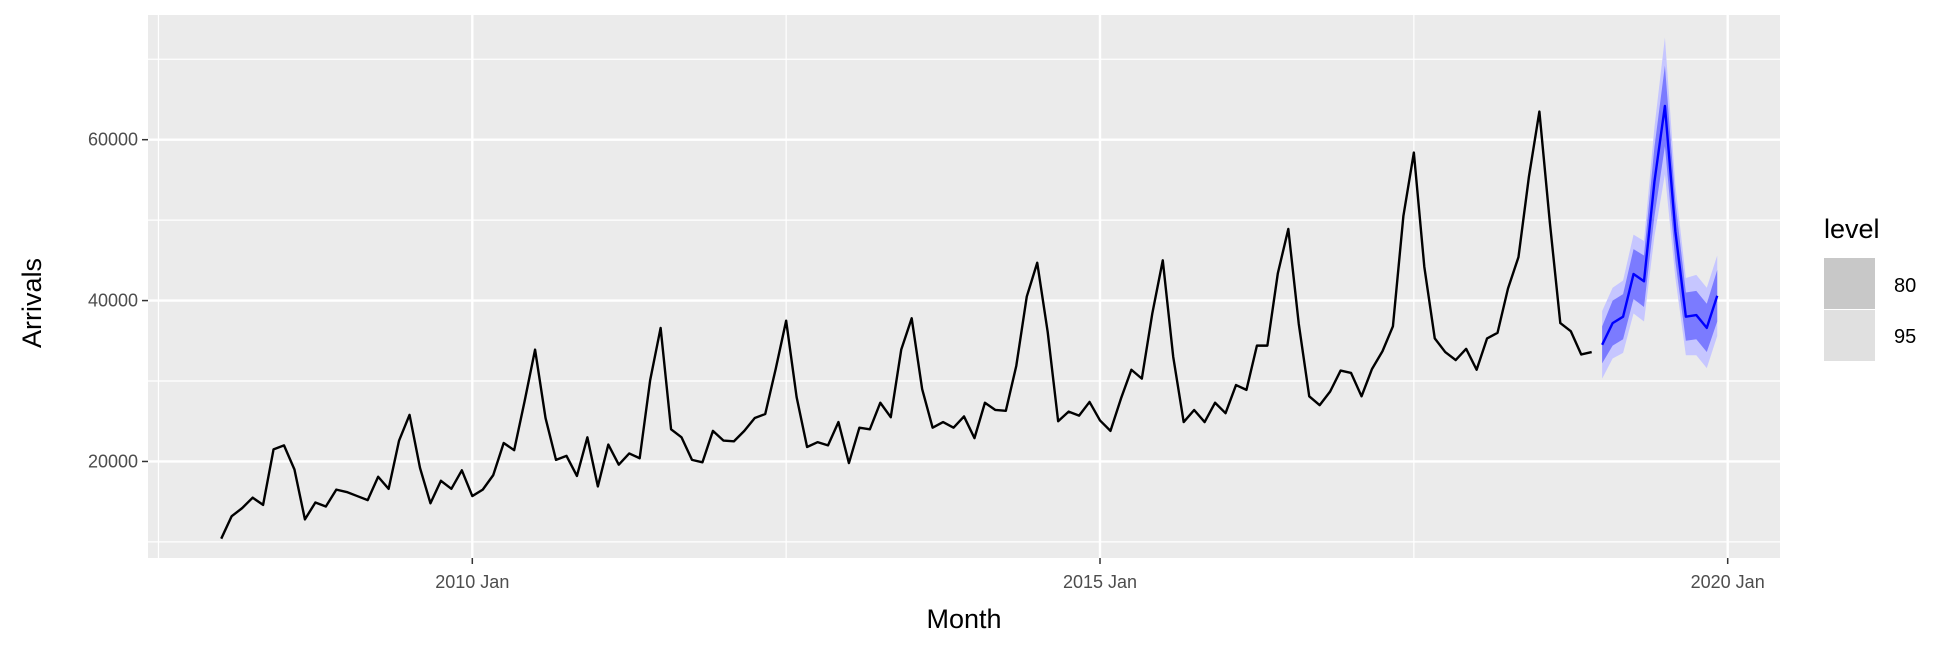  What do you see at coordinates (472, 582) in the screenshot?
I see `x-tick-label: 2010 Jan` at bounding box center [472, 582].